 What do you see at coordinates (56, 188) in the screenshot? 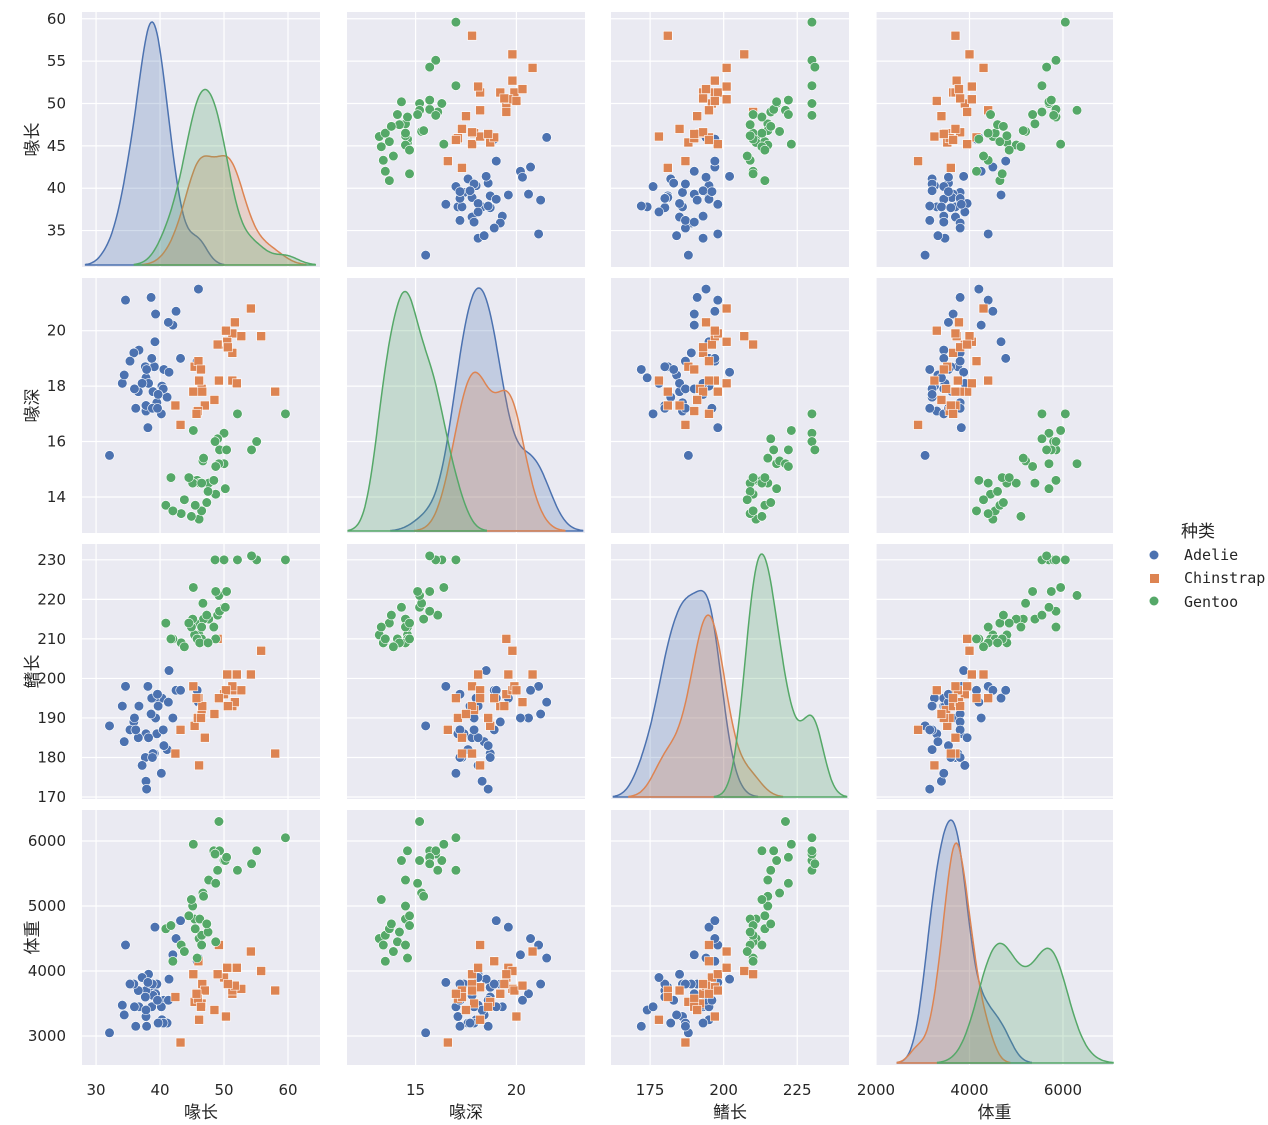
I see `y-tick-label: 40` at bounding box center [56, 188].